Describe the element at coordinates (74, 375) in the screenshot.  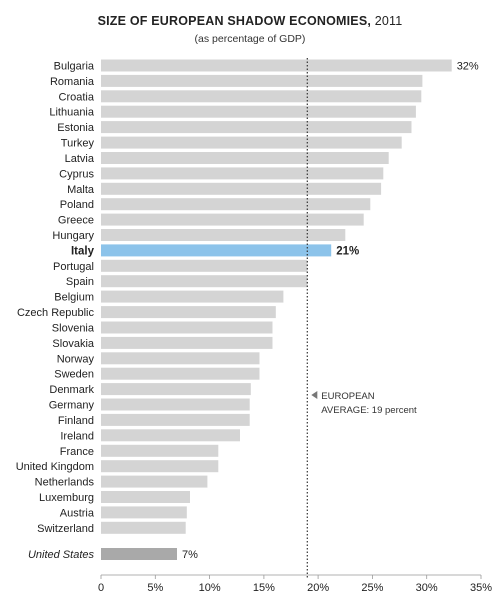
I see `category-label: Sweden` at that location.